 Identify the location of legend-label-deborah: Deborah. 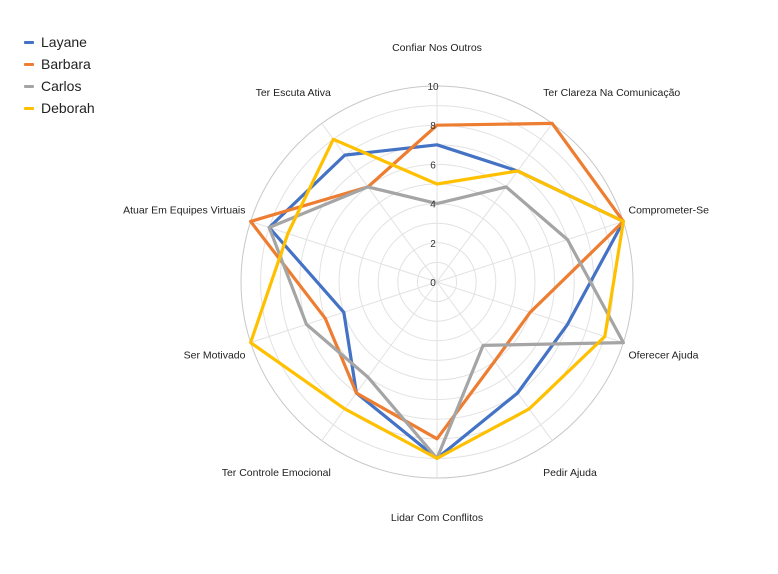
(68, 108).